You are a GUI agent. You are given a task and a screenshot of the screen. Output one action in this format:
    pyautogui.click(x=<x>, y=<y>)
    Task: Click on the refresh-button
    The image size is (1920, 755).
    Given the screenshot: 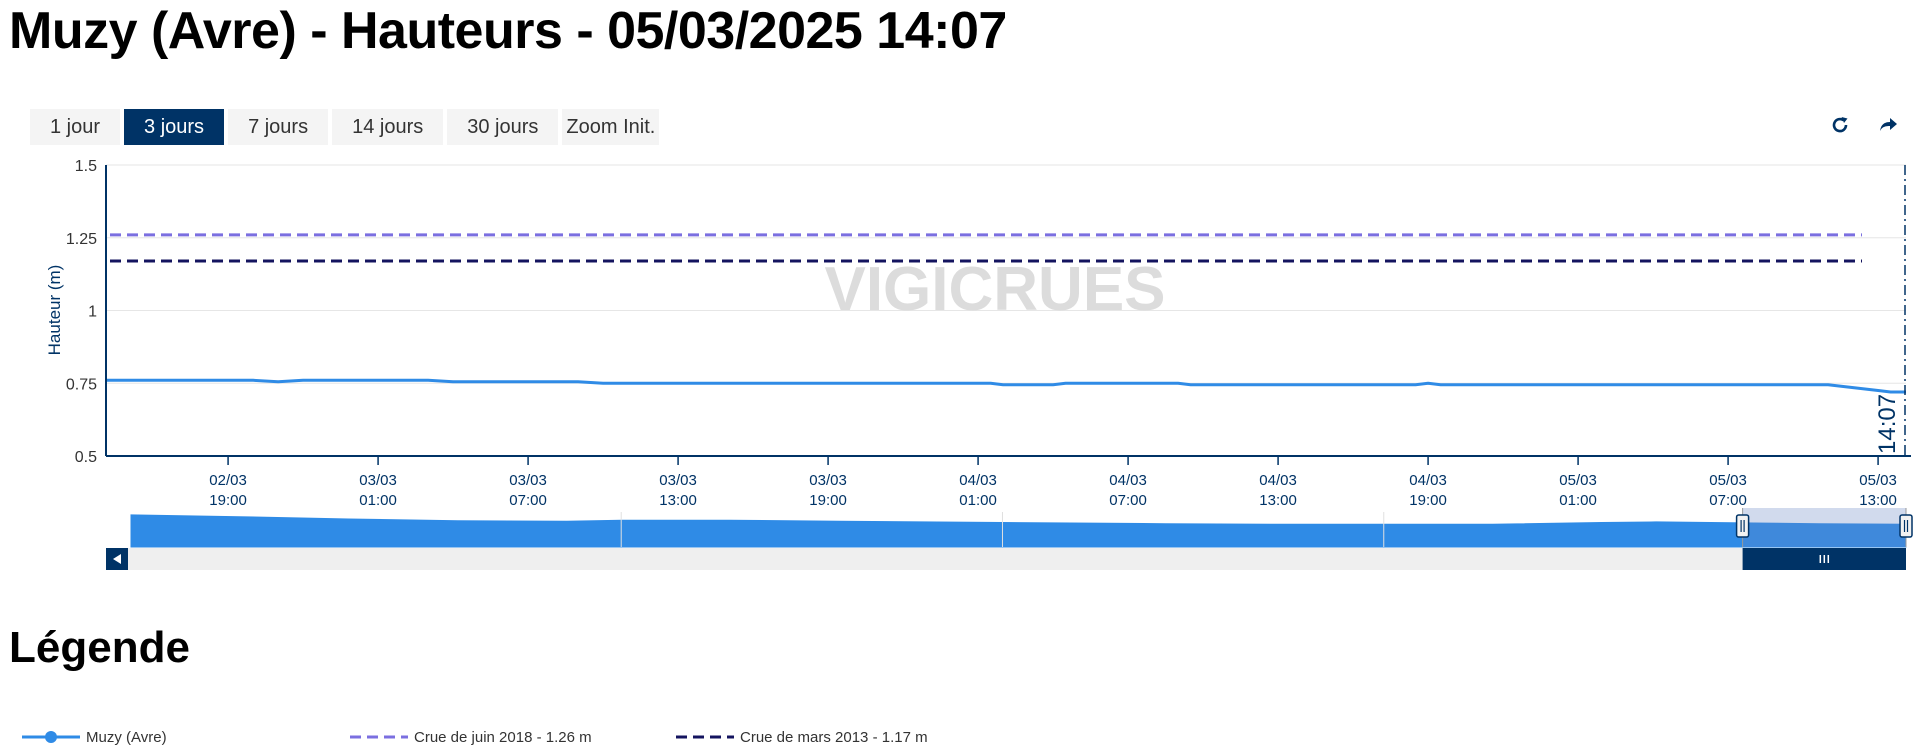 What is the action you would take?
    pyautogui.click(x=1840, y=125)
    